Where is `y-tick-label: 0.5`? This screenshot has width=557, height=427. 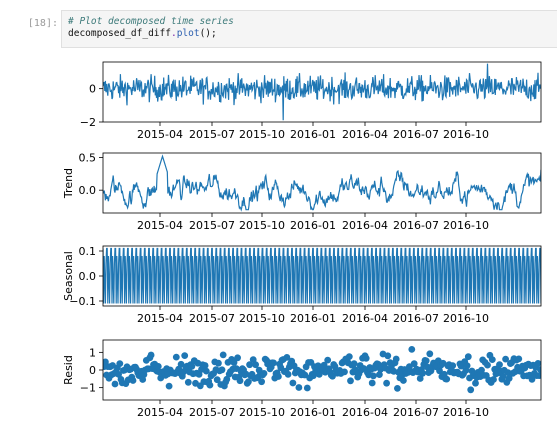
y-tick-label: 0.5 is located at coordinates (88, 158).